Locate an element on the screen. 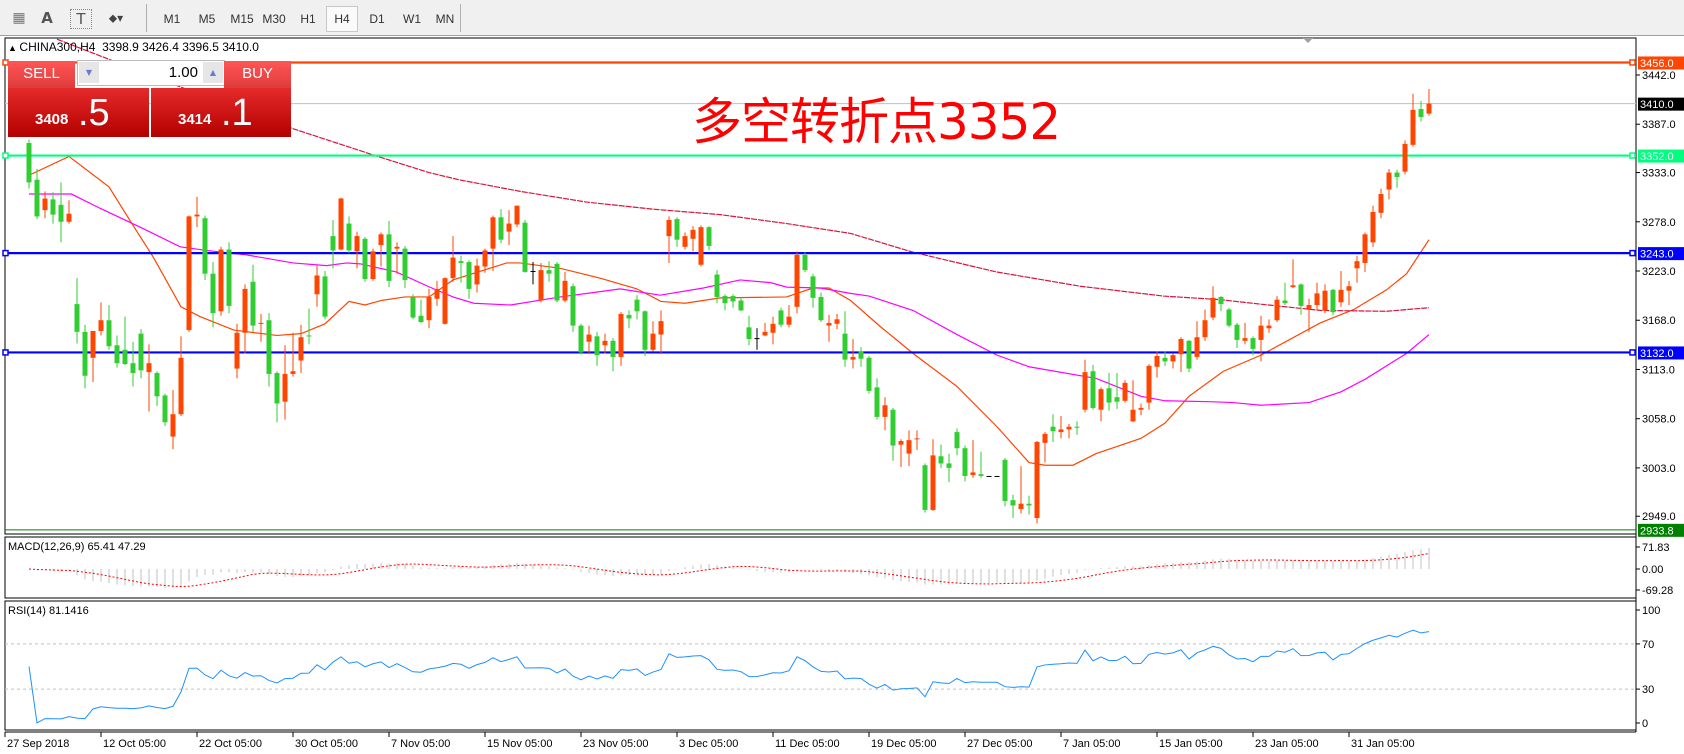 Image resolution: width=1684 pixels, height=754 pixels. sell-price-button: 3408 .5 is located at coordinates (78, 112).